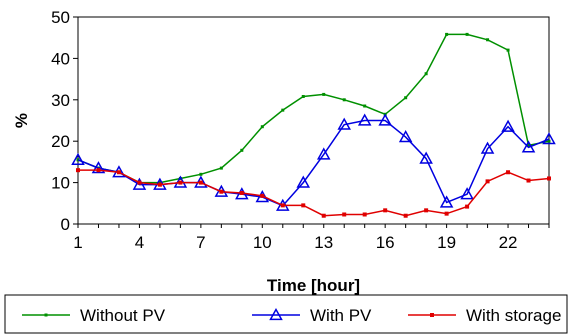 This screenshot has width=572, height=336. What do you see at coordinates (385, 242) in the screenshot?
I see `x-tick-label: 16` at bounding box center [385, 242].